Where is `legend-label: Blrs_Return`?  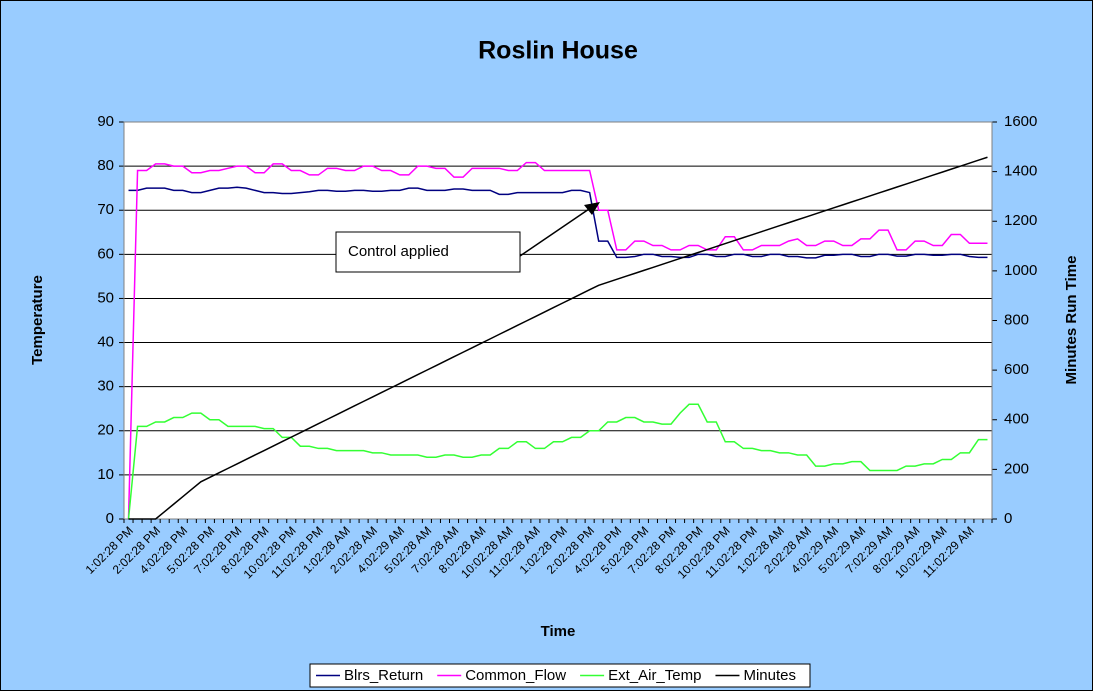 legend-label: Blrs_Return is located at coordinates (383, 675).